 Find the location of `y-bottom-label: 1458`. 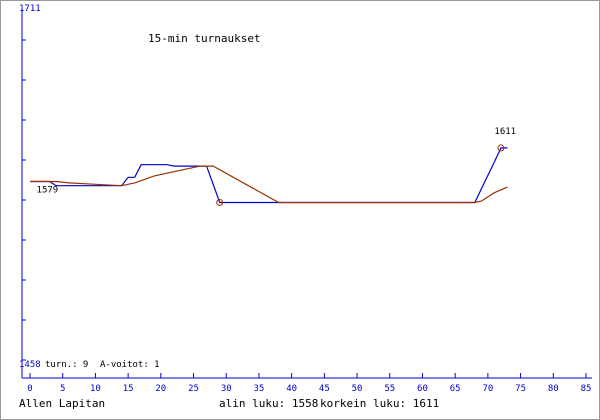

y-bottom-label: 1458 is located at coordinates (30, 365).